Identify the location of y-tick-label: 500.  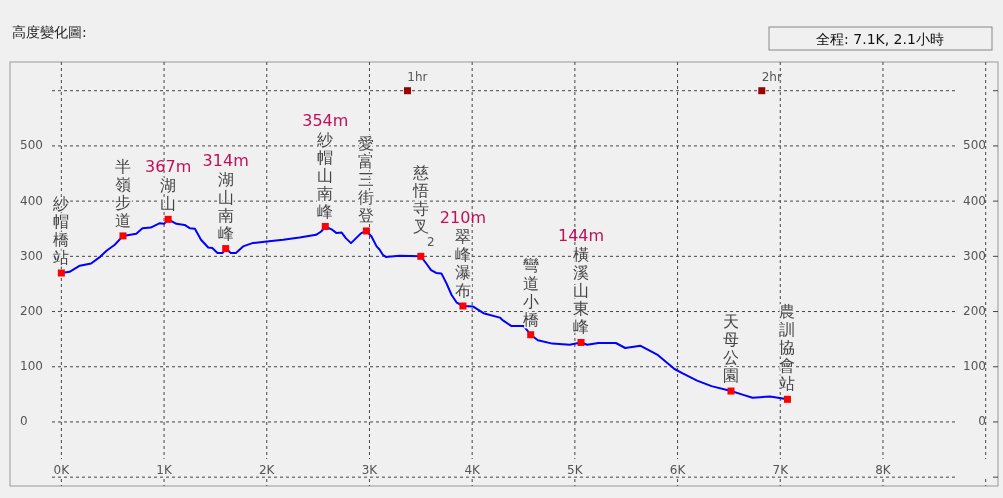
(31, 145).